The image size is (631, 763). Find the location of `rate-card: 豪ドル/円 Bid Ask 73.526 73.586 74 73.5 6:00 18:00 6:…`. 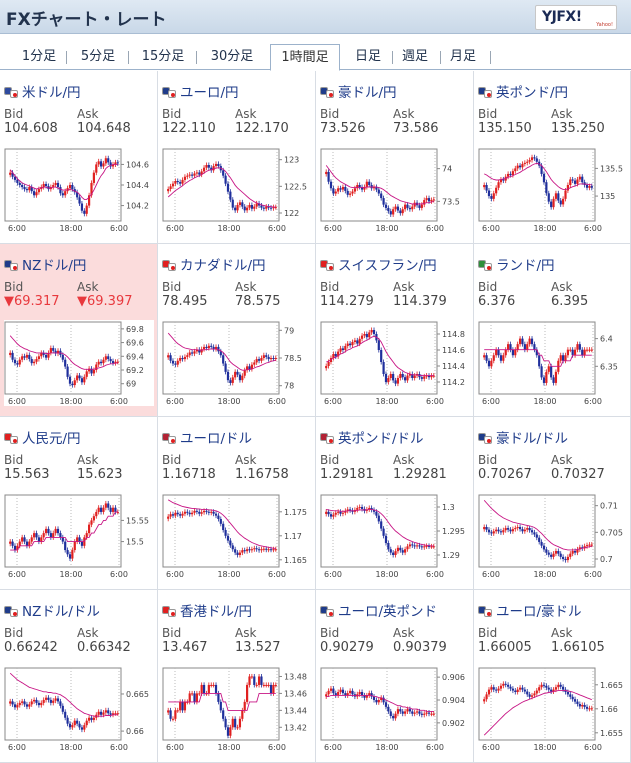

rate-card: 豪ドル/円 Bid Ask 73.526 73.586 74 73.5 6:00 18:00 6:… is located at coordinates (395, 157).